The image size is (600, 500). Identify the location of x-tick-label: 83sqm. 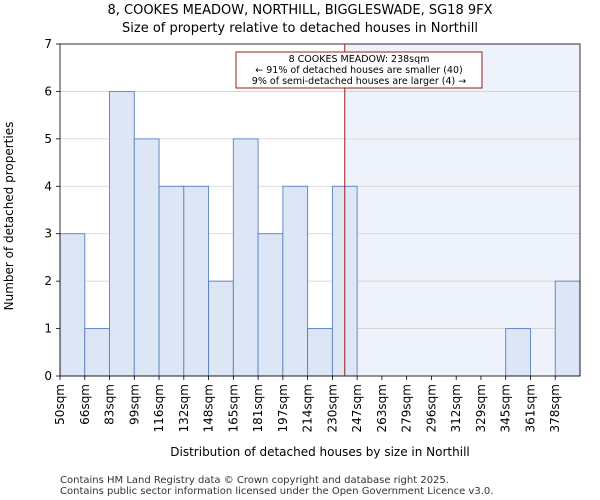
(110, 404).